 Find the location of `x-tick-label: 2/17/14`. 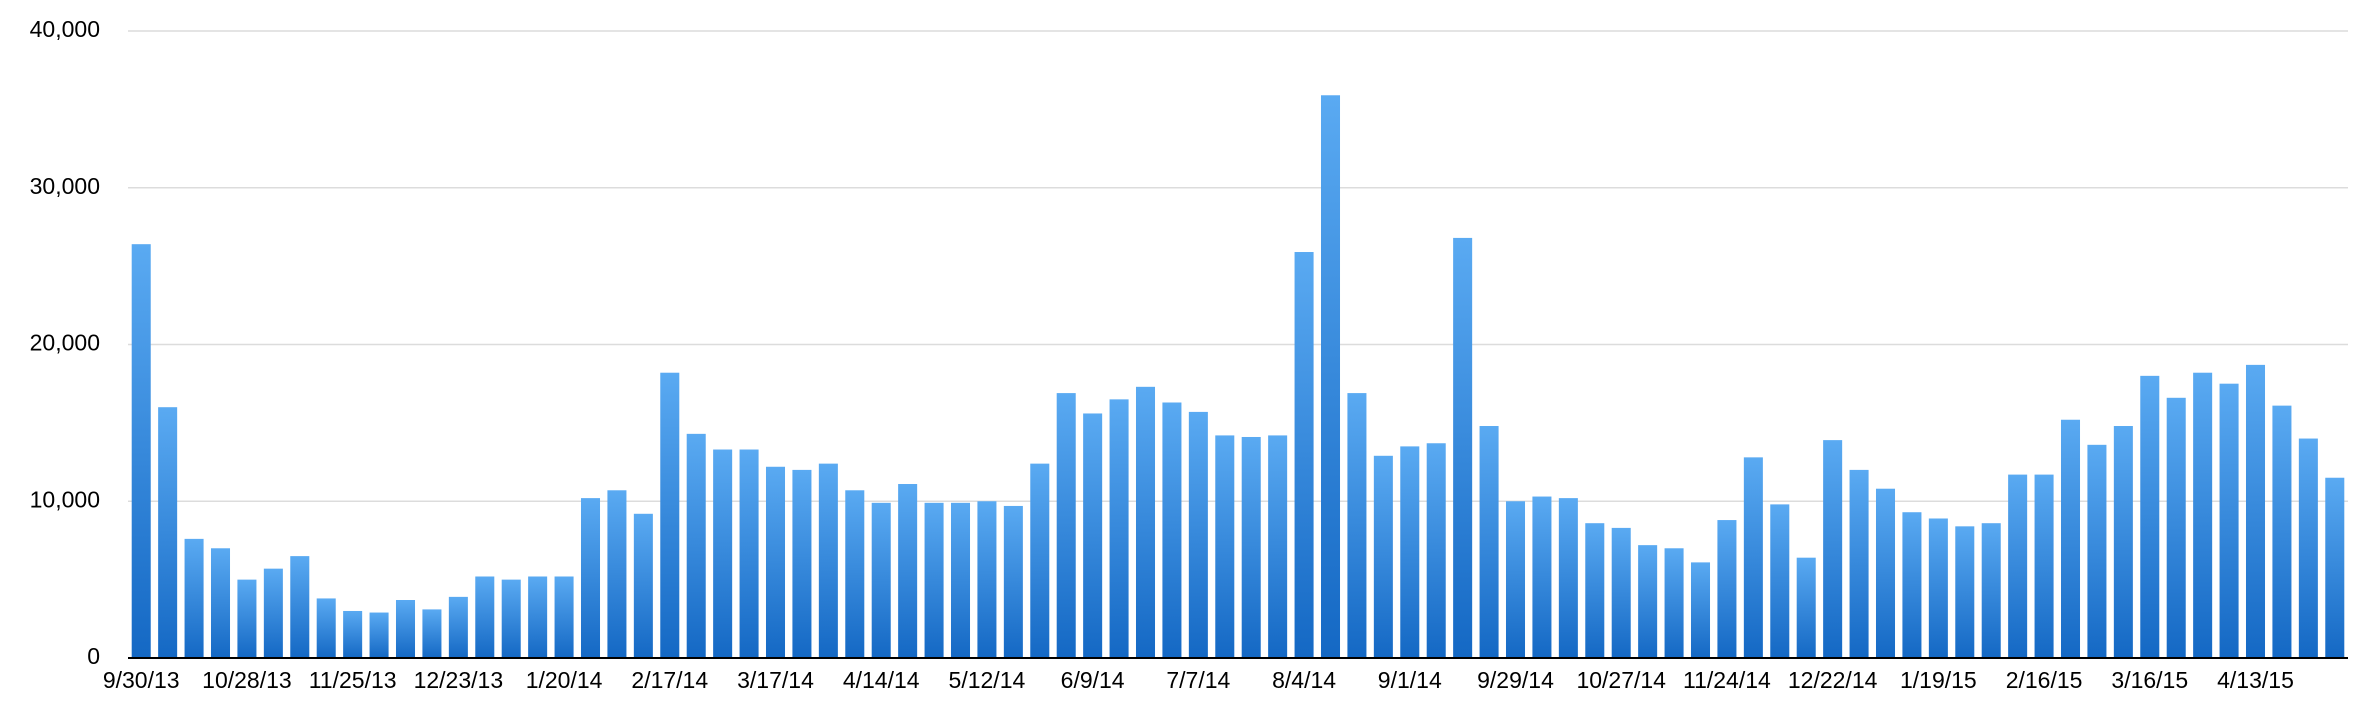

x-tick-label: 2/17/14 is located at coordinates (669, 680).